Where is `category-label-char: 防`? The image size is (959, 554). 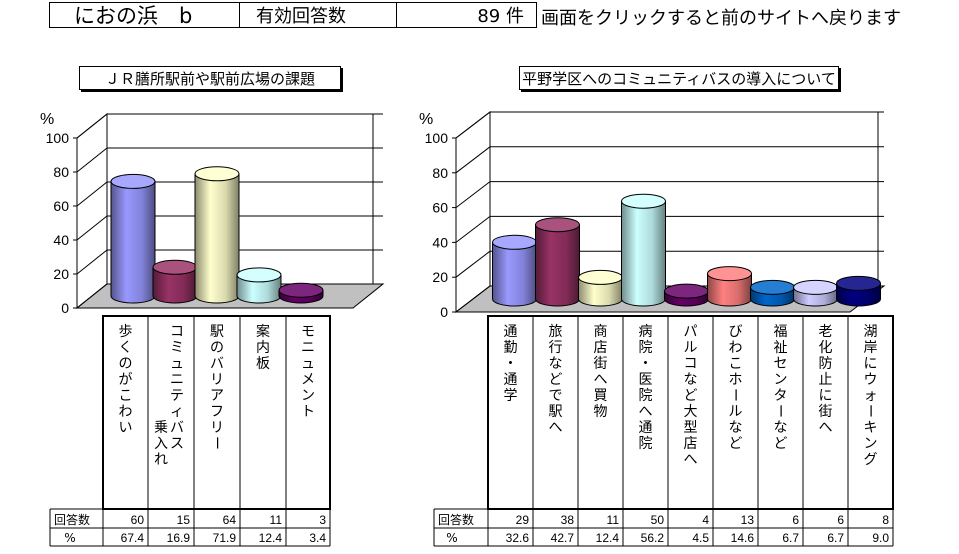
category-label-char: 防 is located at coordinates (826, 364).